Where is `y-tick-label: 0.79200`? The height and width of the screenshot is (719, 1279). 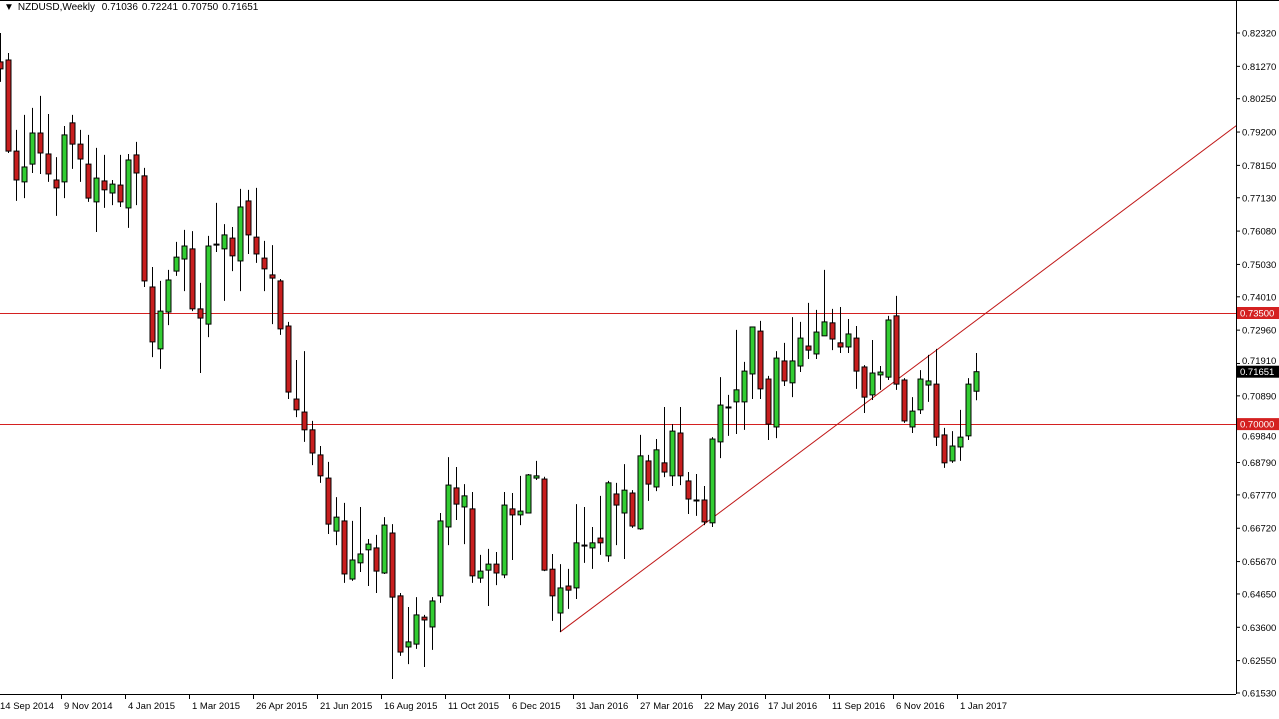 y-tick-label: 0.79200 is located at coordinates (1259, 133).